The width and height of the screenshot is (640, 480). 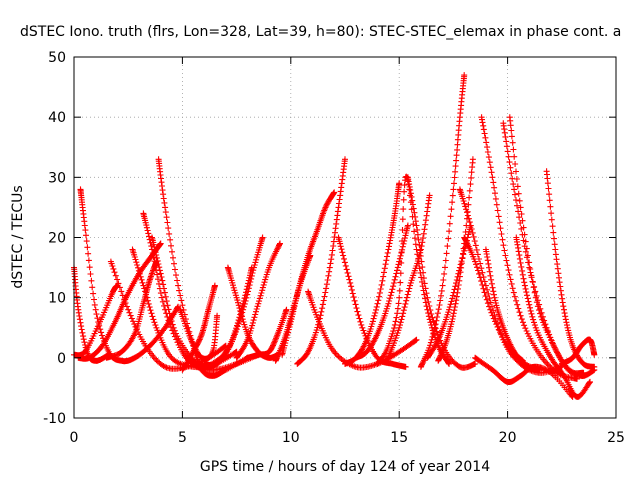 What do you see at coordinates (54, 419) in the screenshot?
I see `y-tick-label: -10` at bounding box center [54, 419].